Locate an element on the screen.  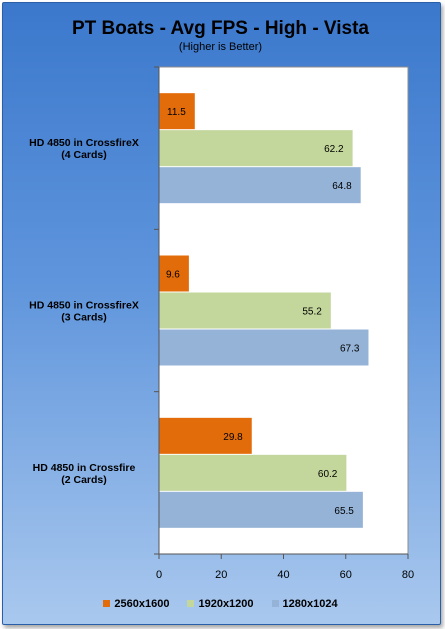
category-label: (3 Cards) is located at coordinates (84, 318).